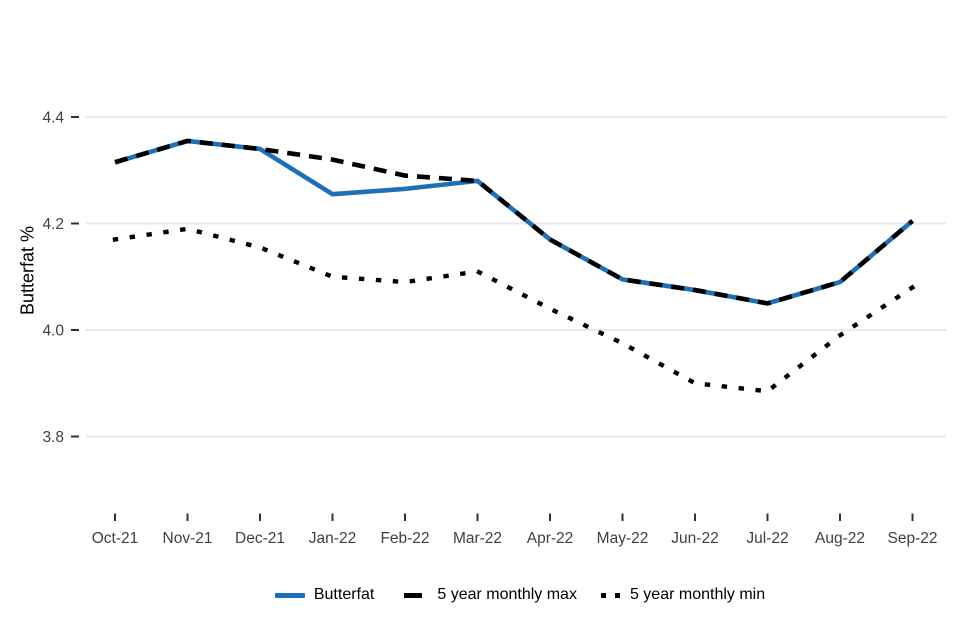  I want to click on legend-item-butterfat: Butterfat, so click(324, 595).